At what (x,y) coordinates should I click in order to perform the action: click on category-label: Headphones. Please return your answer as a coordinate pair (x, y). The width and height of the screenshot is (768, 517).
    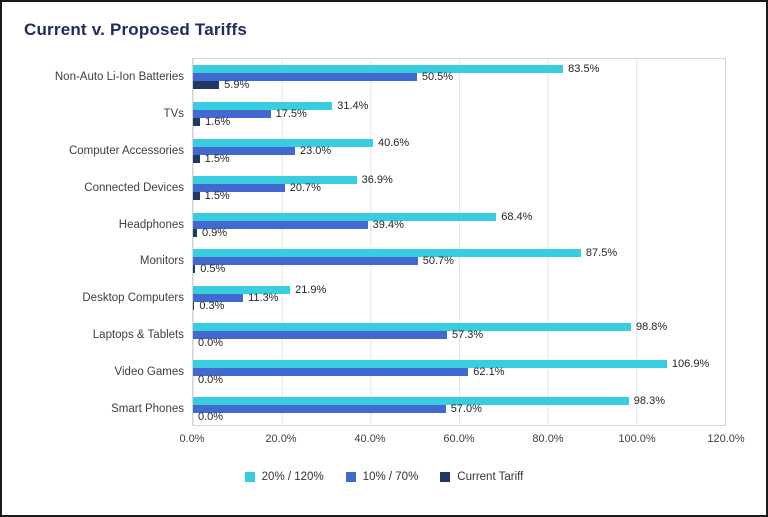
    Looking at the image, I should click on (151, 224).